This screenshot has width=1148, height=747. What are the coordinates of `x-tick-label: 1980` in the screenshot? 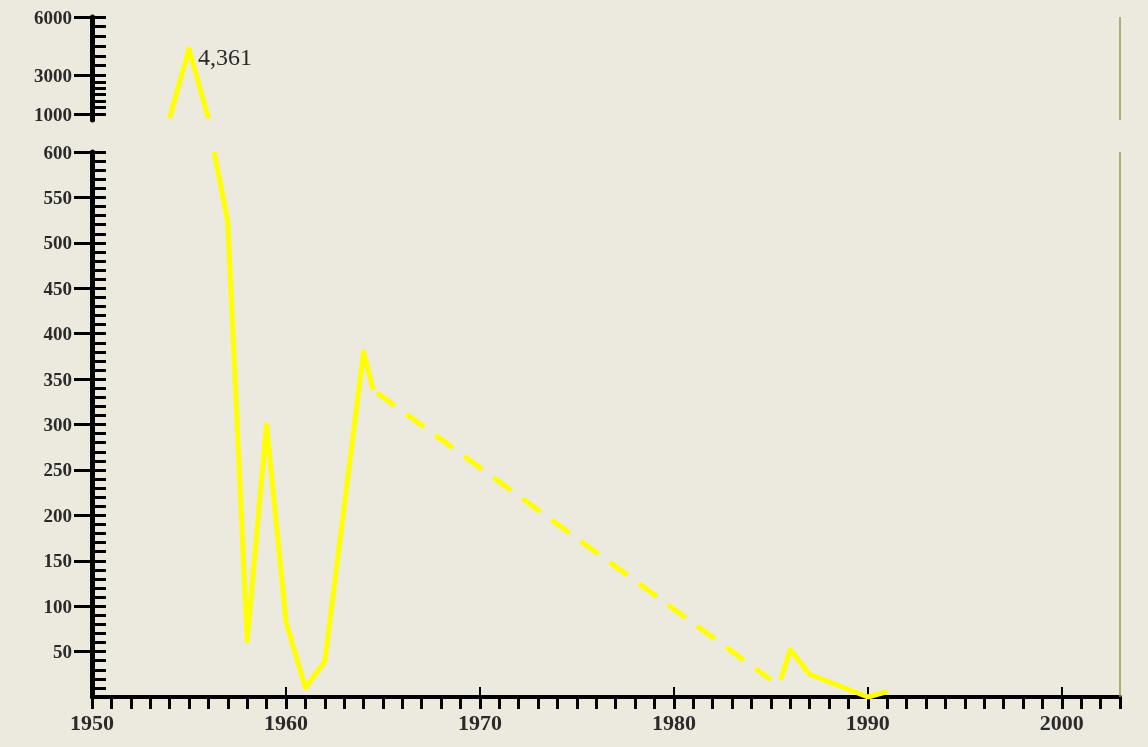 It's located at (673, 722).